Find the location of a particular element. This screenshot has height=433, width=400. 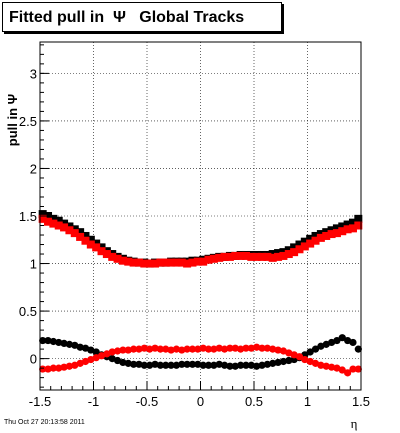

x-axis-title: η is located at coordinates (354, 423).